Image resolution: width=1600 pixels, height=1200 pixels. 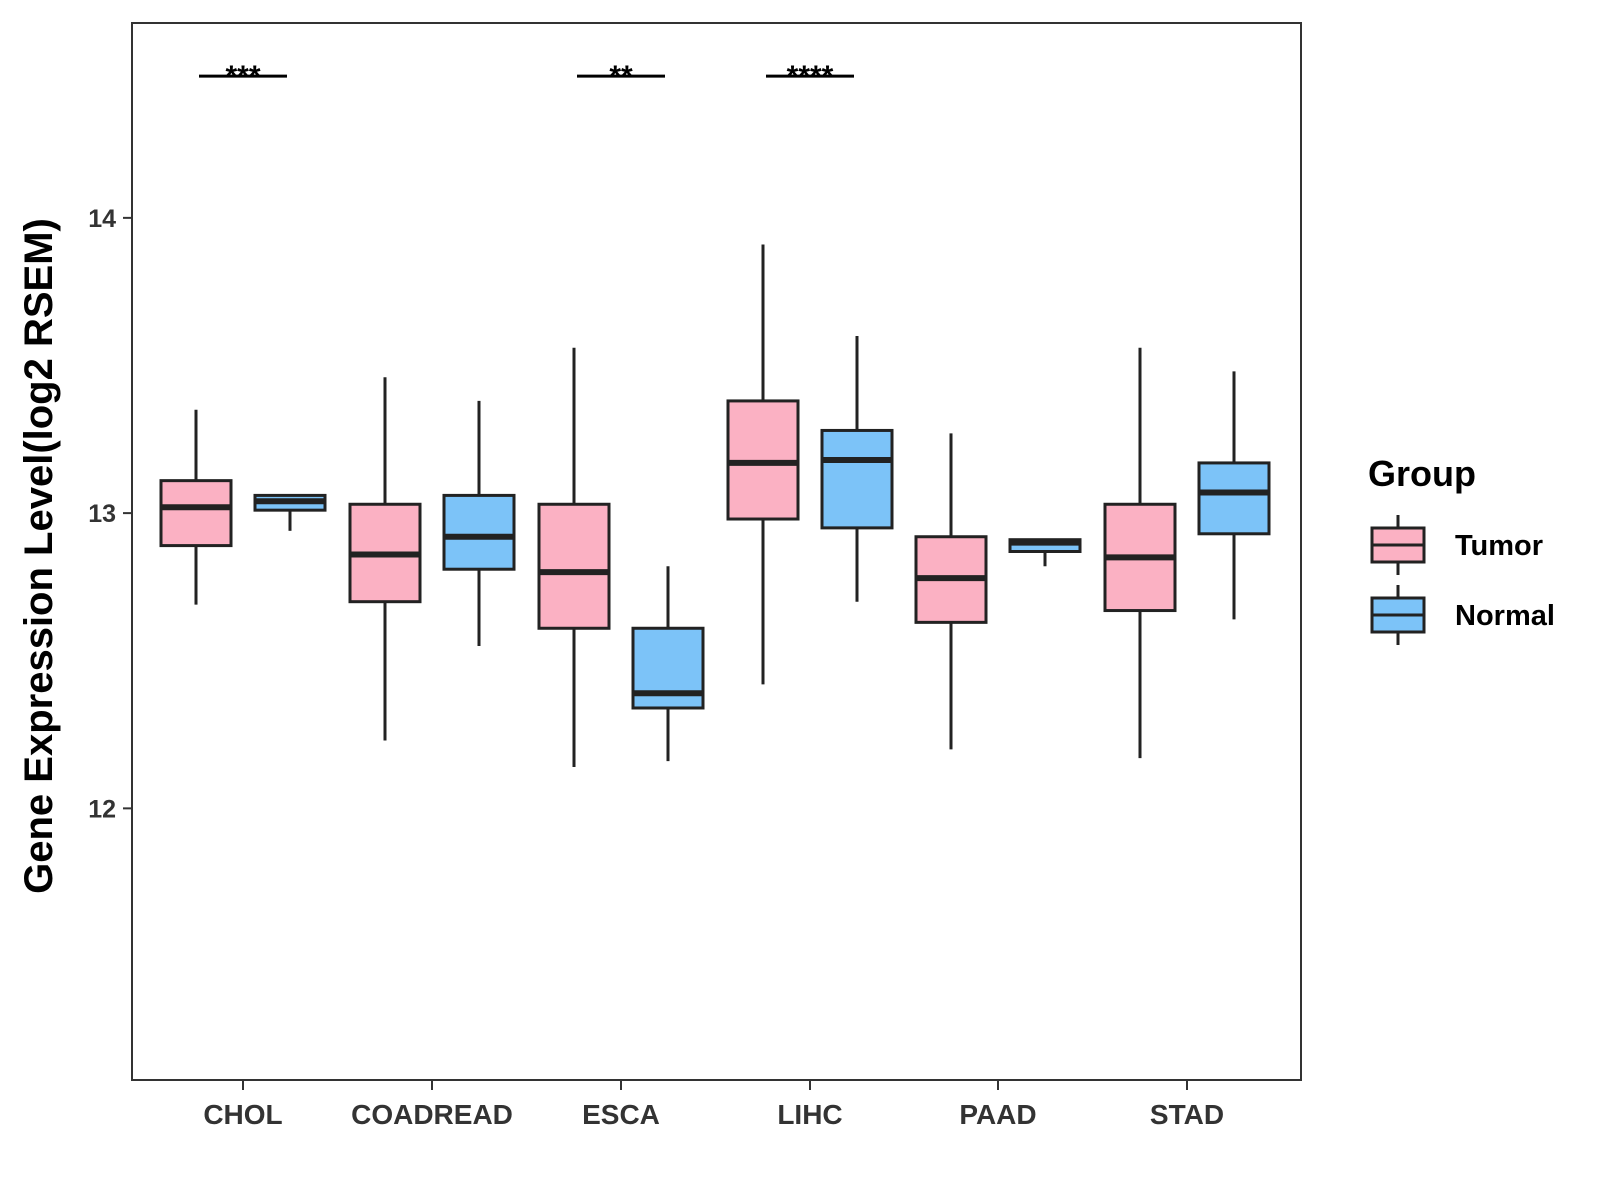 What do you see at coordinates (763, 464) in the screenshot?
I see `box-tumor-lihc` at bounding box center [763, 464].